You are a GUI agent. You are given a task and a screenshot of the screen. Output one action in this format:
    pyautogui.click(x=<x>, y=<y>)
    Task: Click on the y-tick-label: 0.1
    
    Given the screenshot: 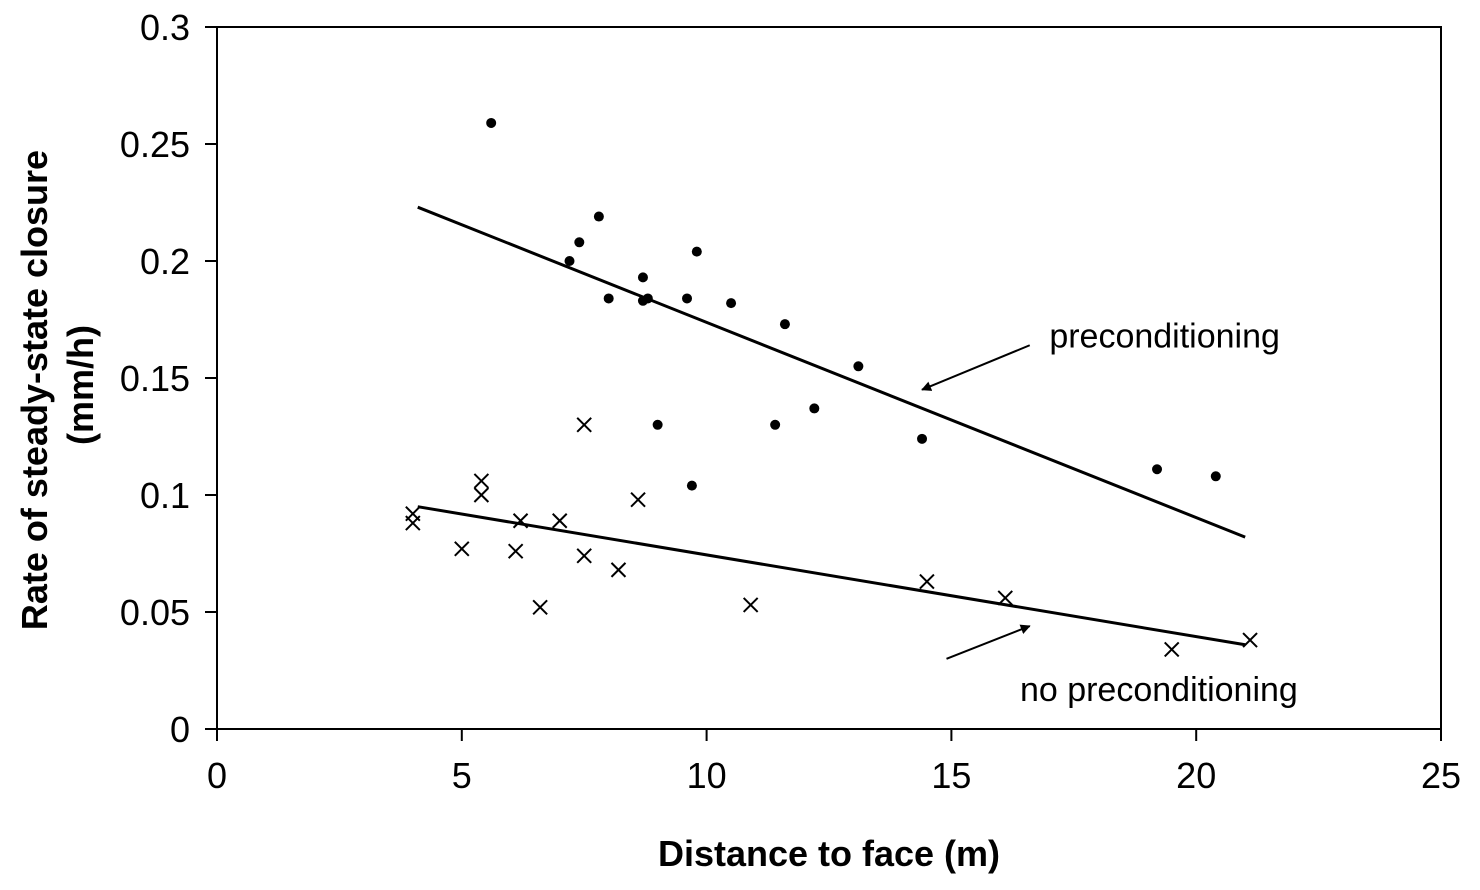 What is the action you would take?
    pyautogui.click(x=165, y=495)
    